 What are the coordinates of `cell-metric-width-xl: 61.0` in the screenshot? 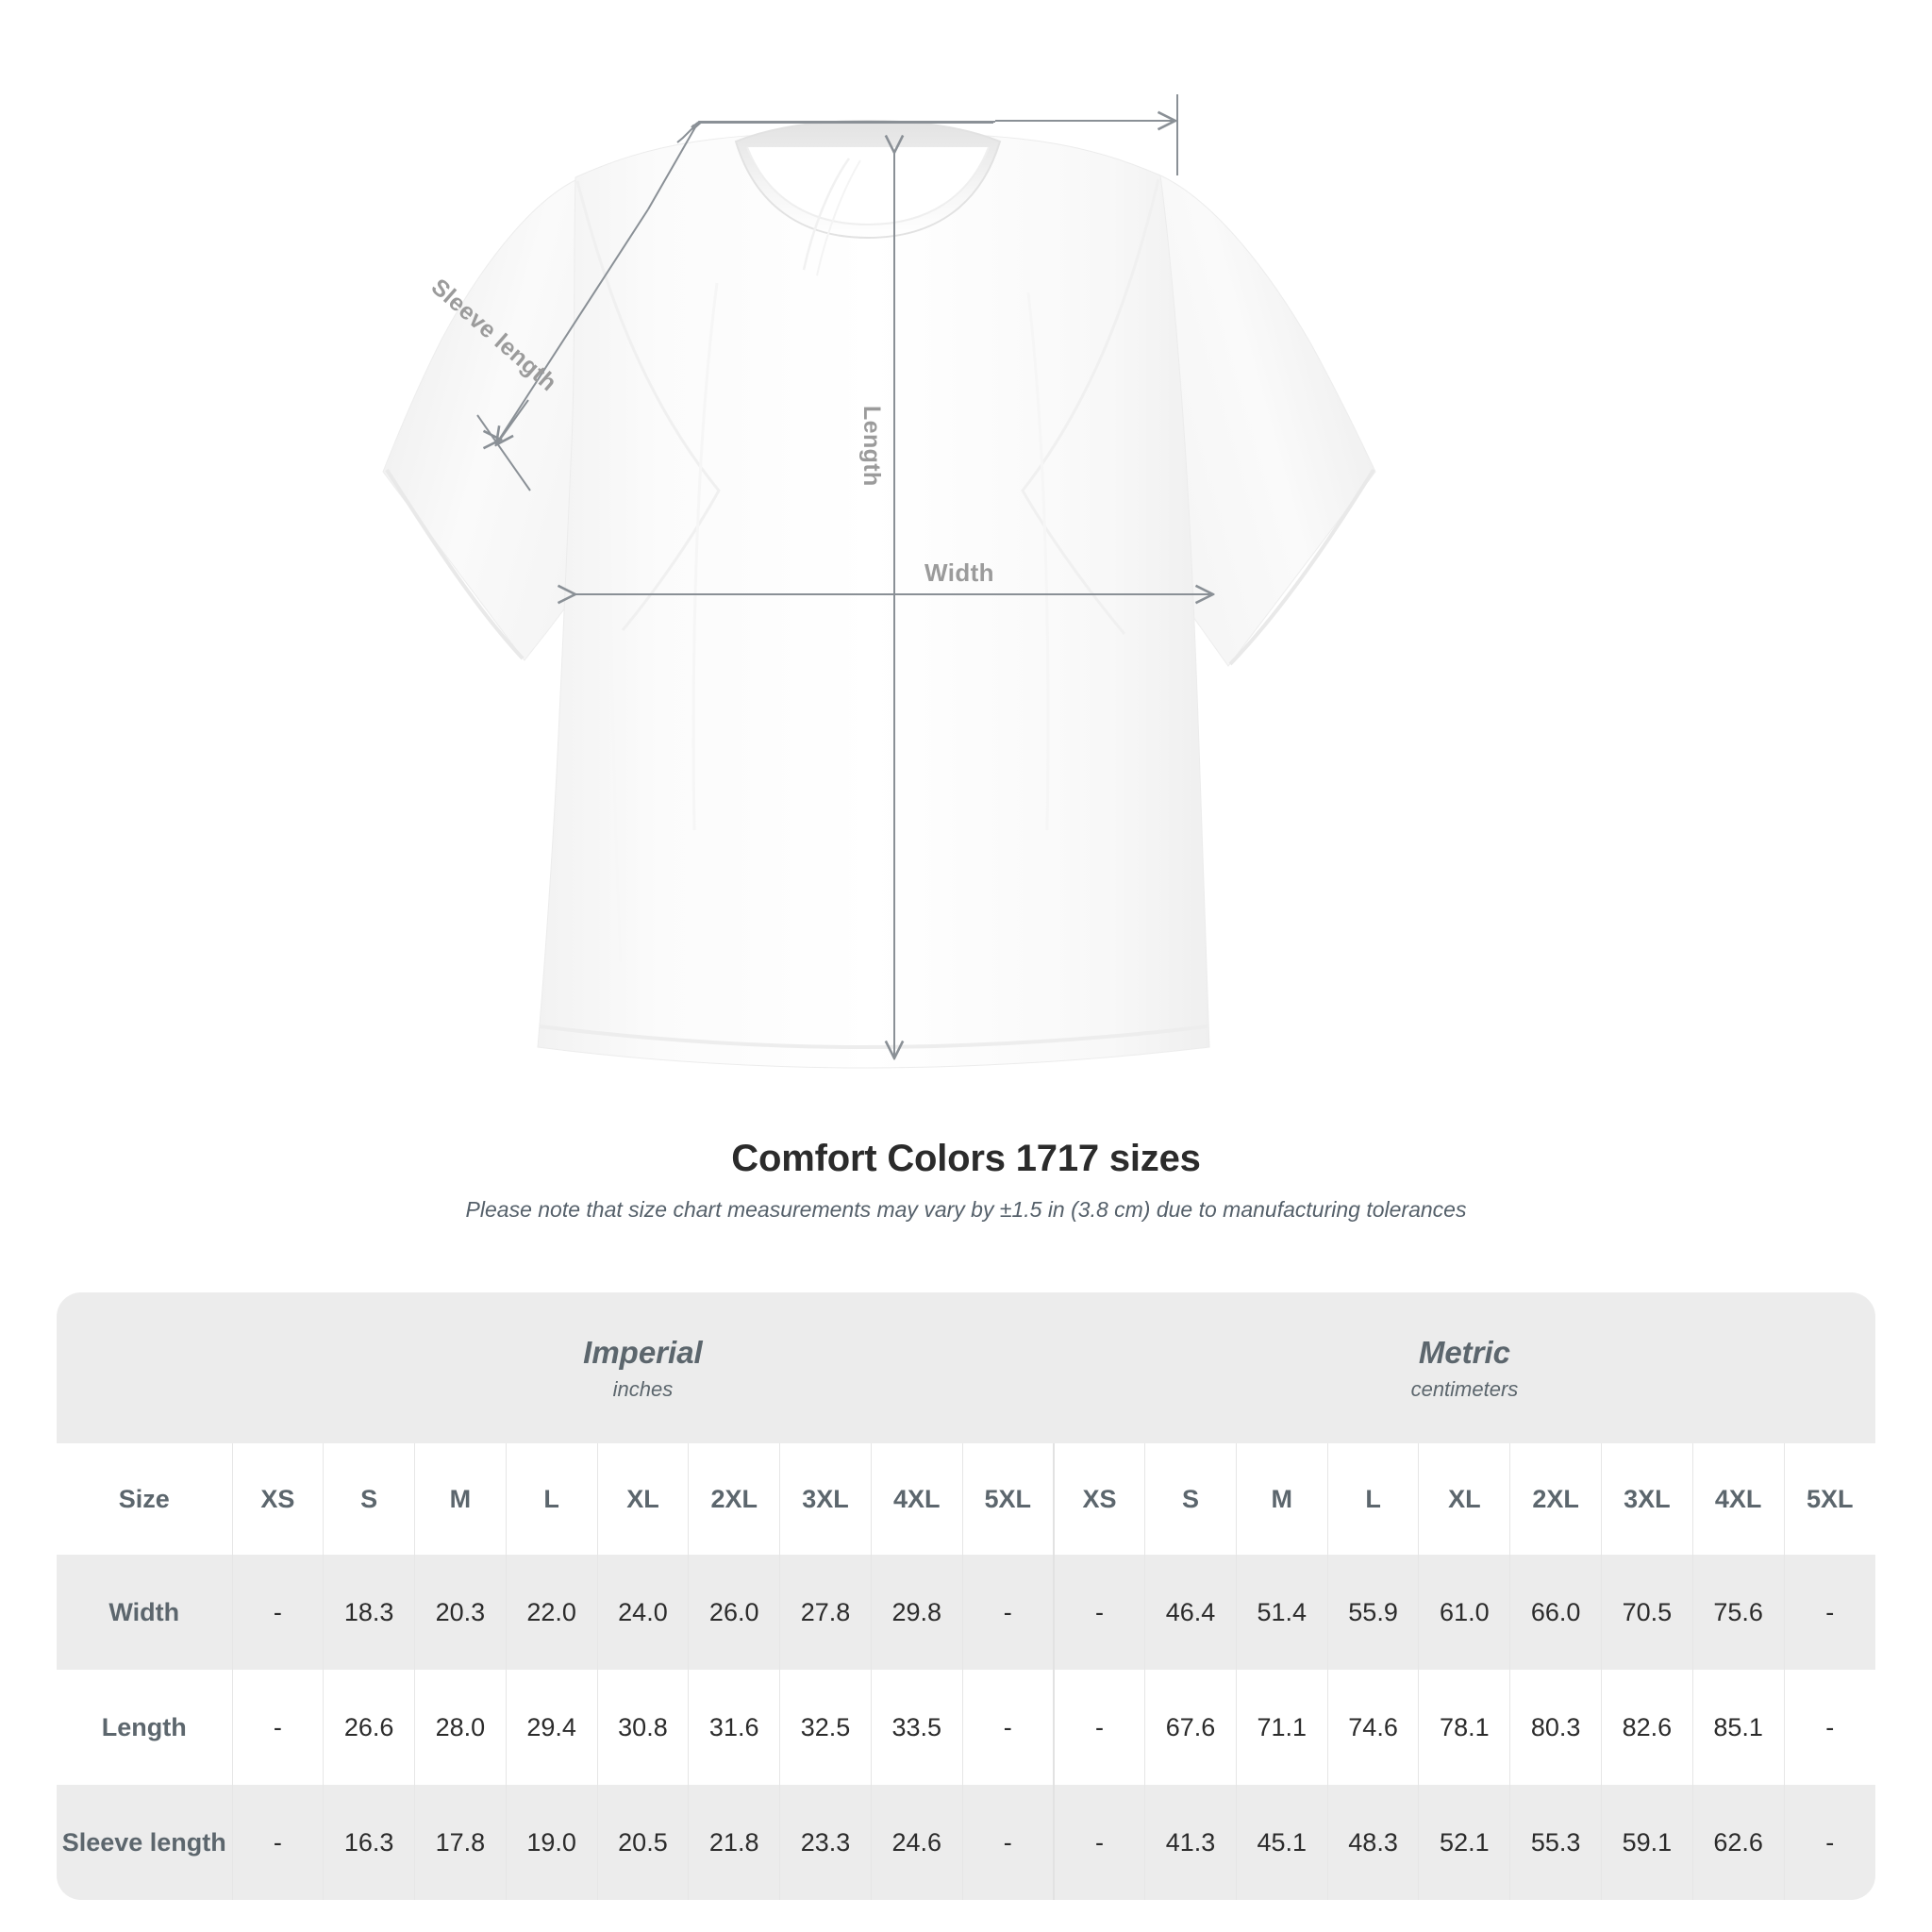 It's located at (1464, 1613).